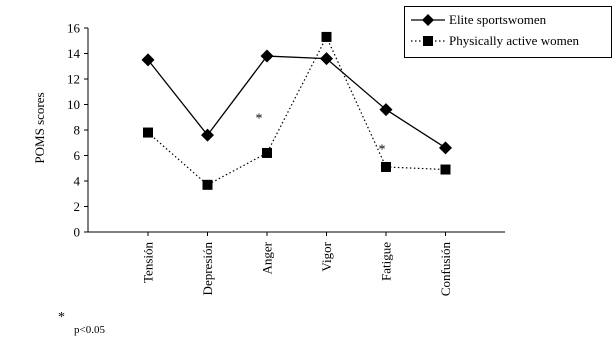 The height and width of the screenshot is (342, 615). I want to click on y-tick-label: 0, so click(77, 232).